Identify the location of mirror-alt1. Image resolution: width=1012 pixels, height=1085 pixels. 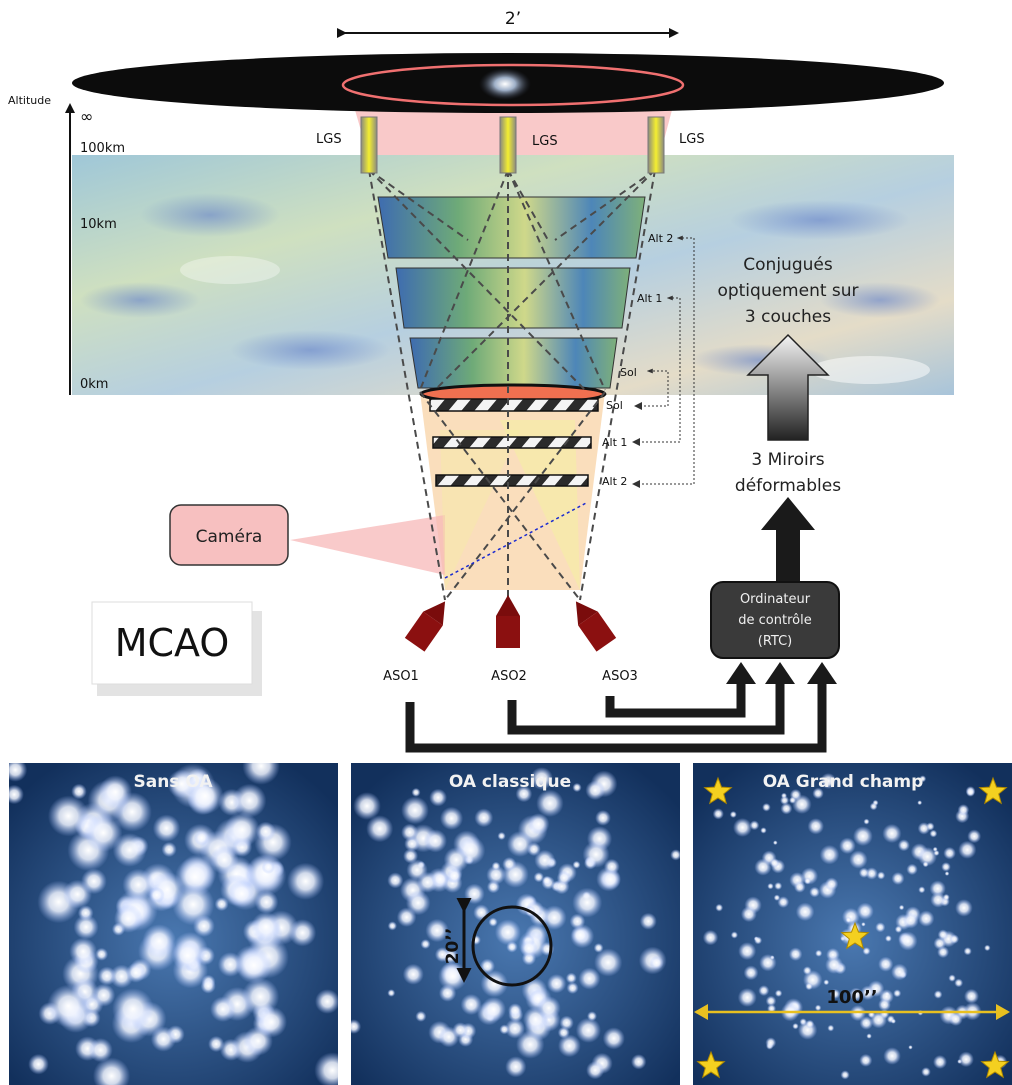
(512, 442).